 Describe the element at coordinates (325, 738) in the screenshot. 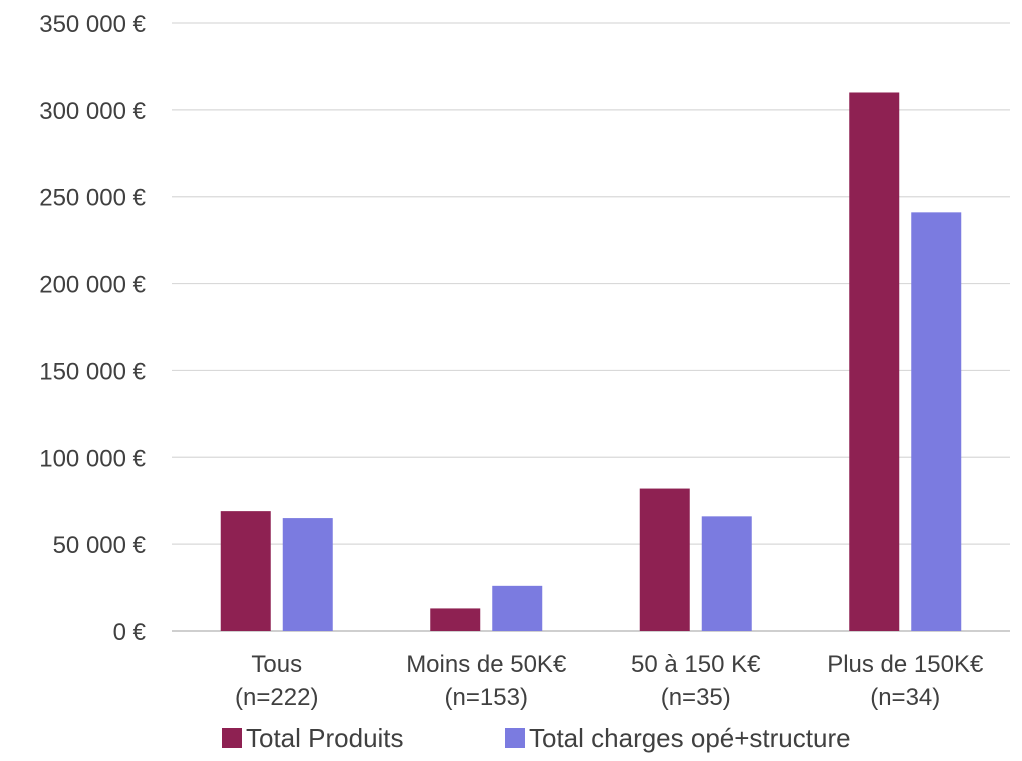

I see `legend-label: Total Produits` at that location.